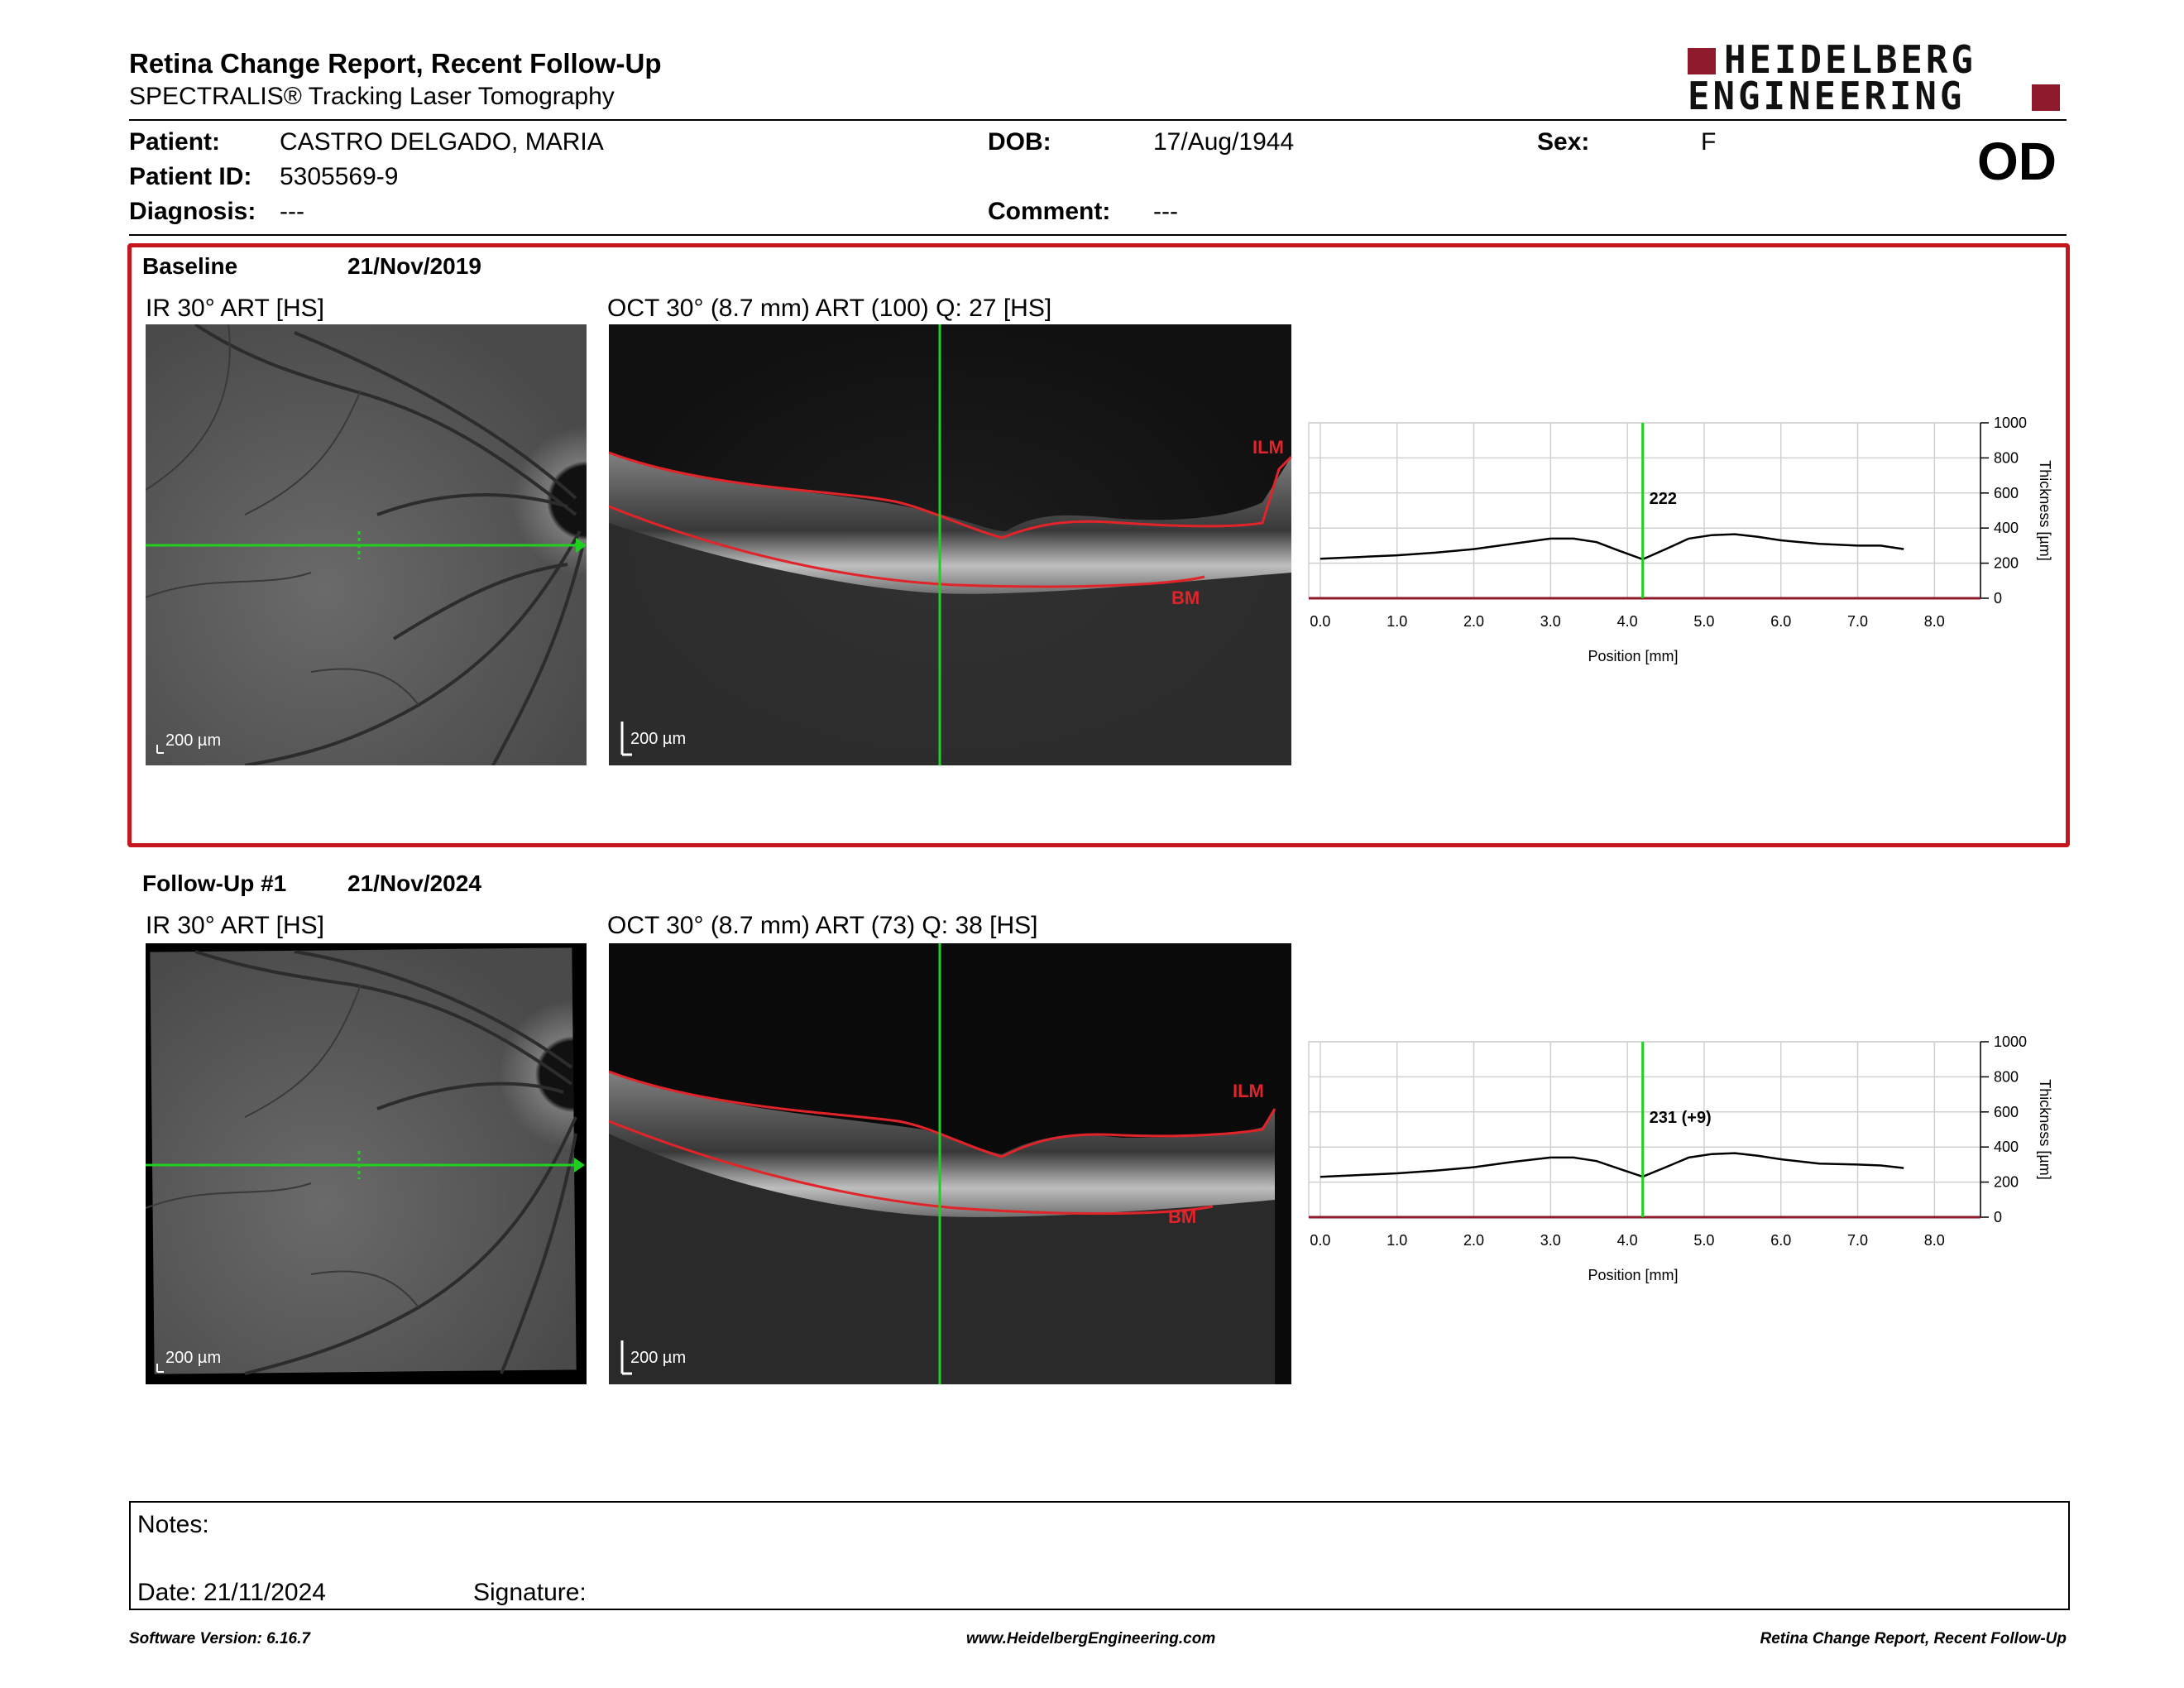 The height and width of the screenshot is (1688, 2184). What do you see at coordinates (414, 883) in the screenshot?
I see `followup-date: 21/Nov/2024` at bounding box center [414, 883].